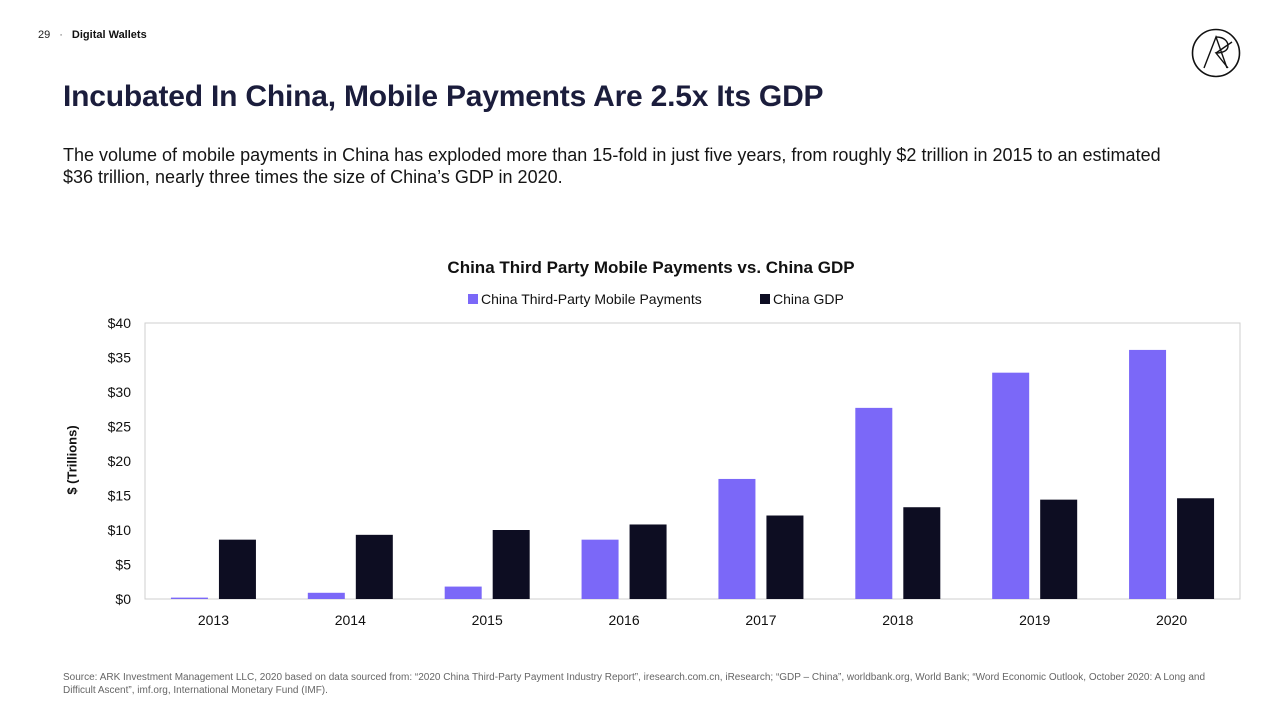 The image size is (1280, 720). I want to click on x-tick-label: 2013, so click(213, 620).